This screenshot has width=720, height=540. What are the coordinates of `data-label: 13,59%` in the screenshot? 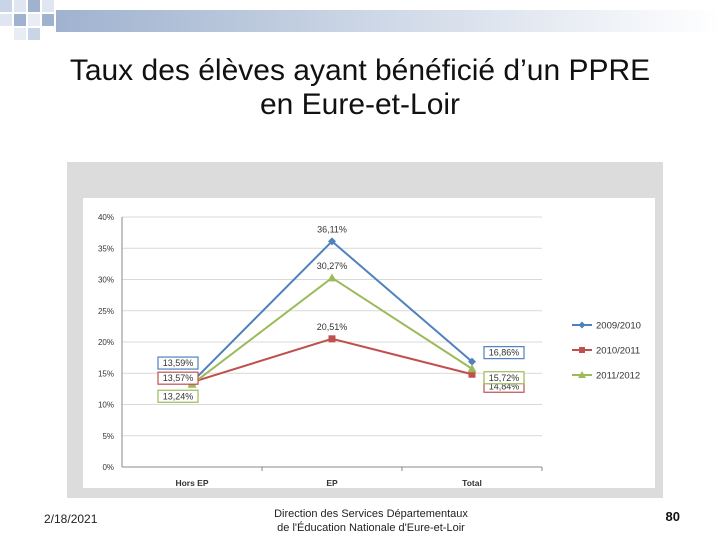 It's located at (178, 363).